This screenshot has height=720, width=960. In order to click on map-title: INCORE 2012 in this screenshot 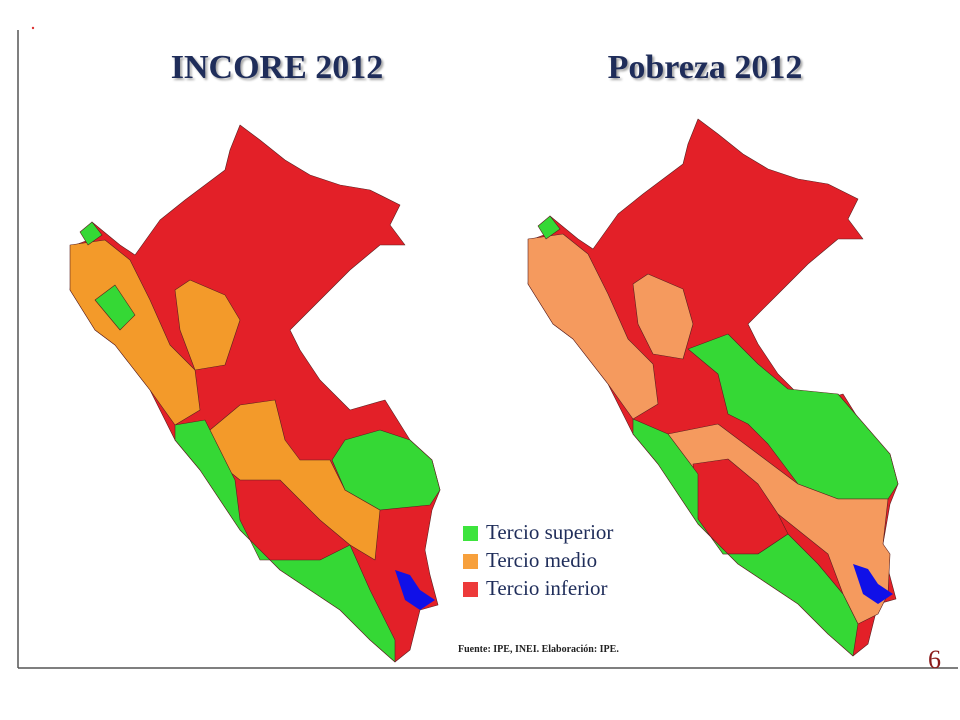, I will do `click(277, 67)`.